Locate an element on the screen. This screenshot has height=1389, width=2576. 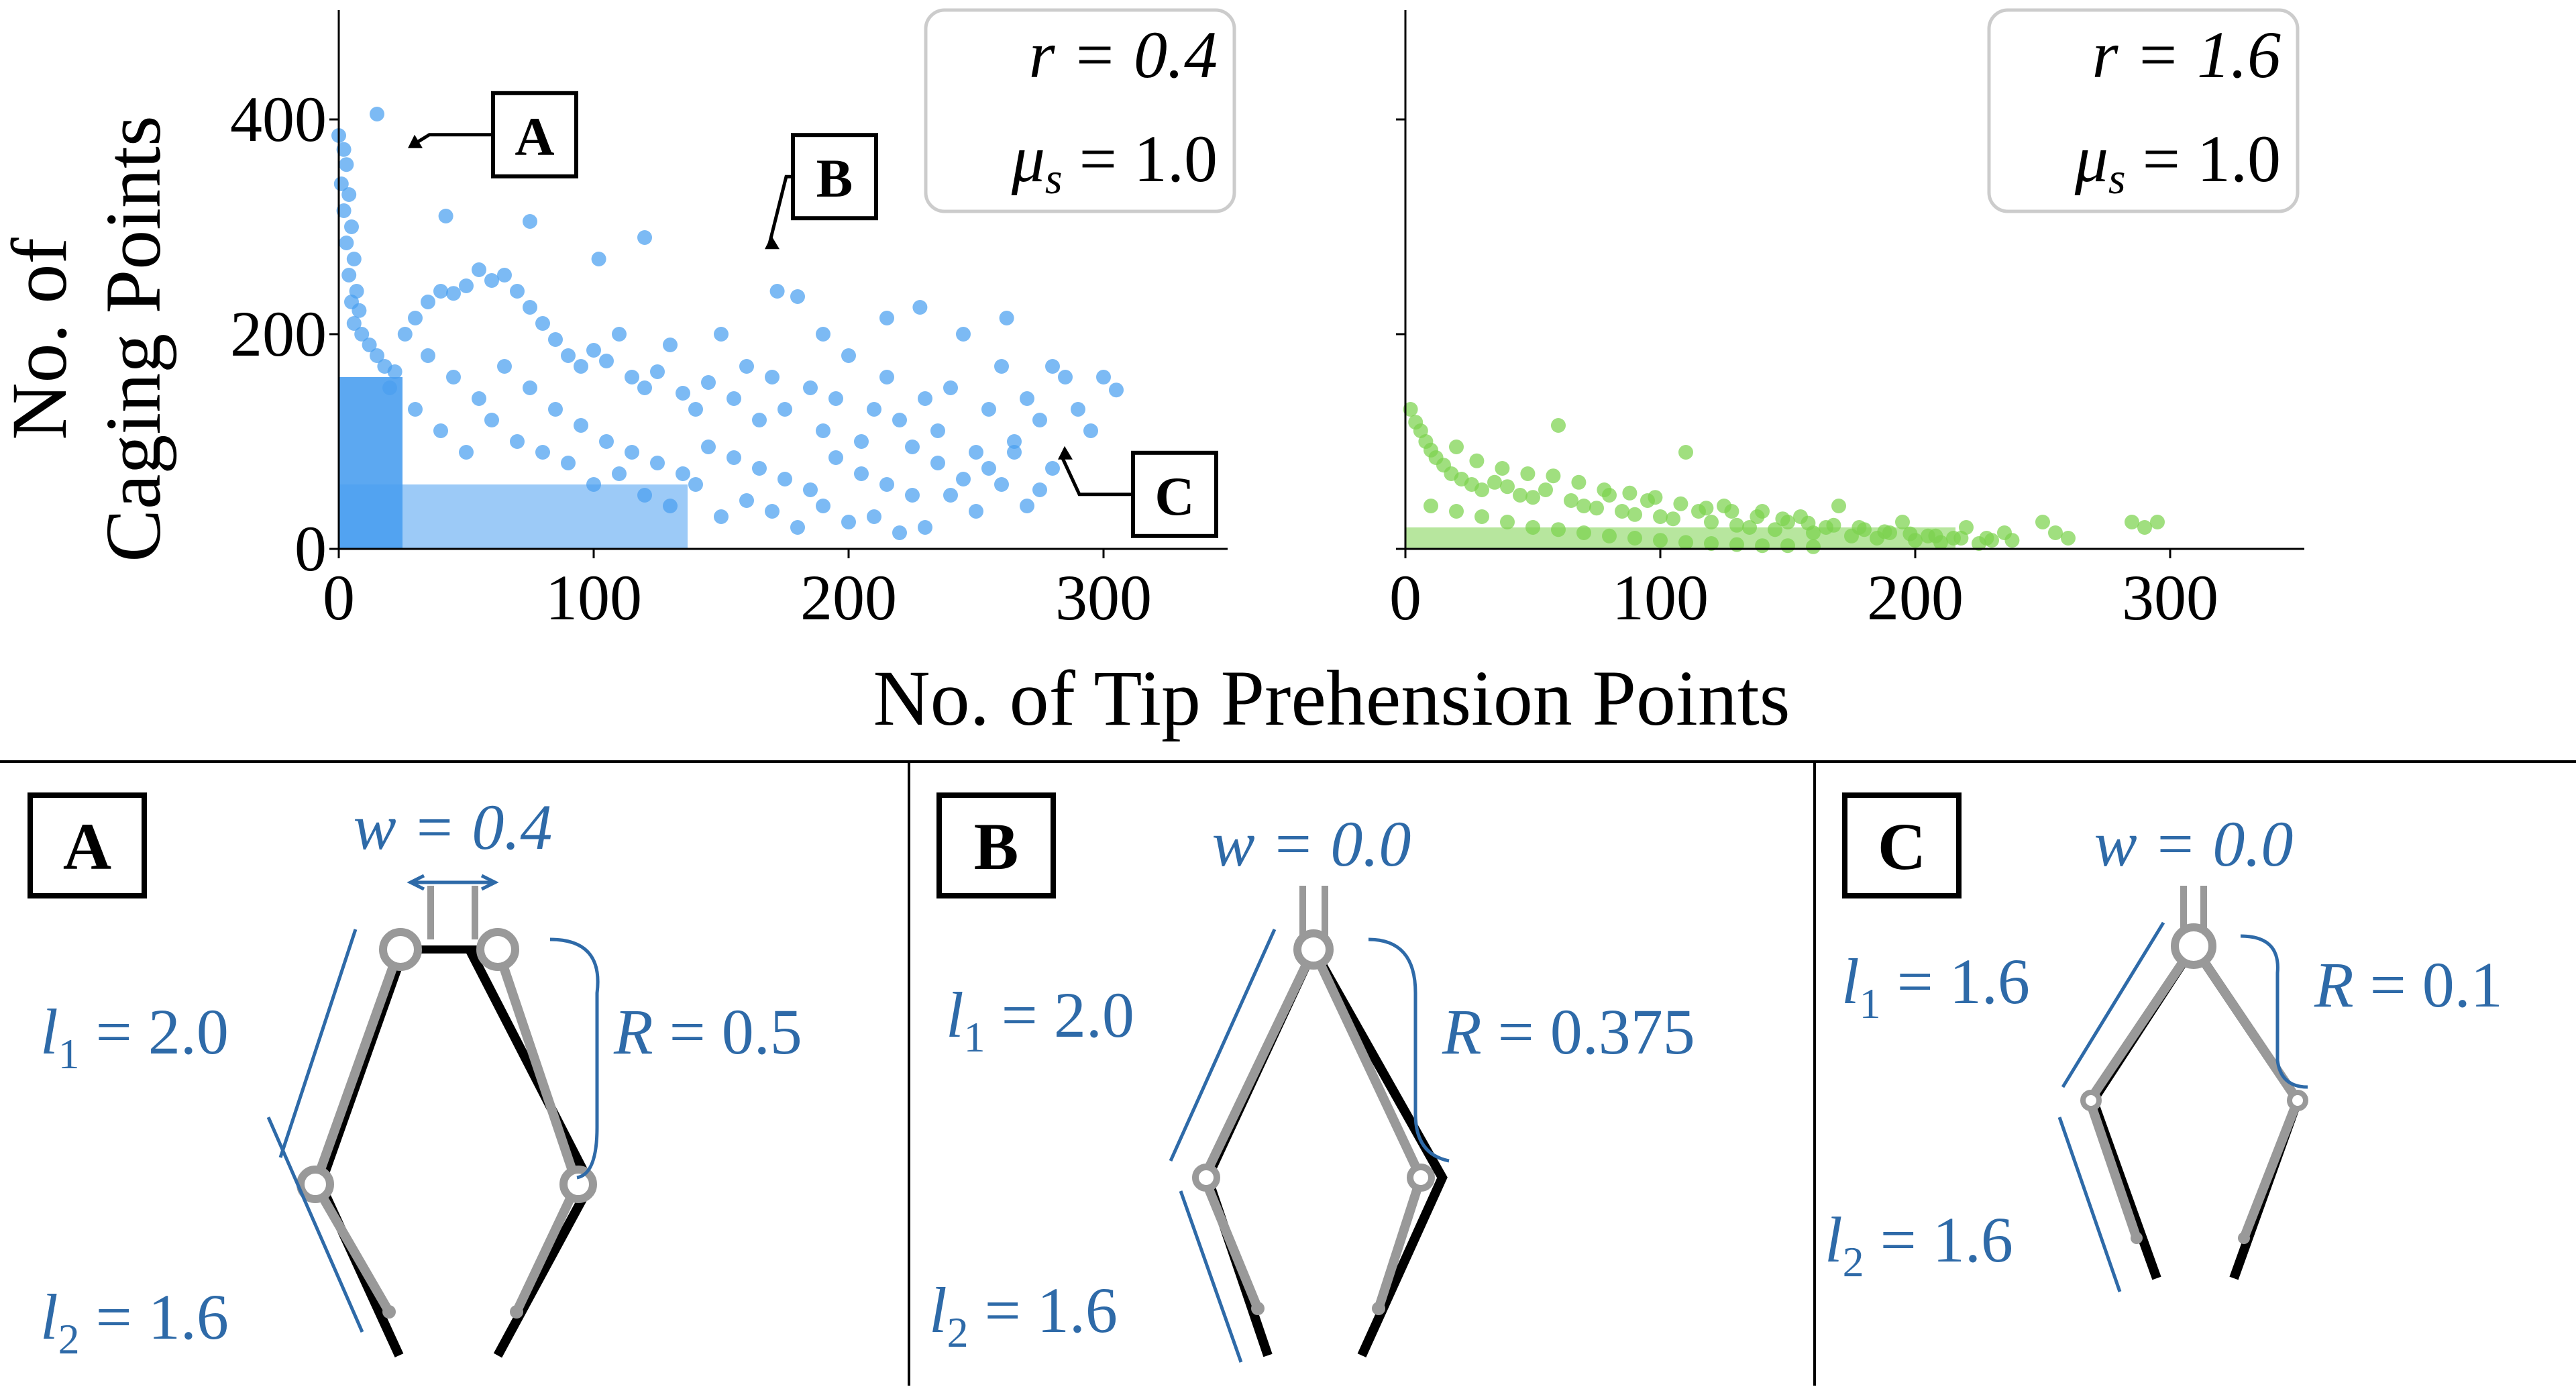
gripper-b-joint-top is located at coordinates (1313, 950).